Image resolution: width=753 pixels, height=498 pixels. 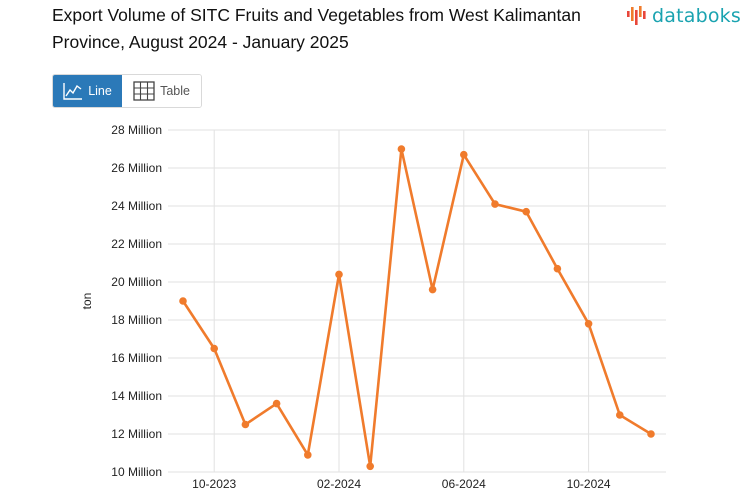 I want to click on line-chart-icon, so click(x=73, y=91).